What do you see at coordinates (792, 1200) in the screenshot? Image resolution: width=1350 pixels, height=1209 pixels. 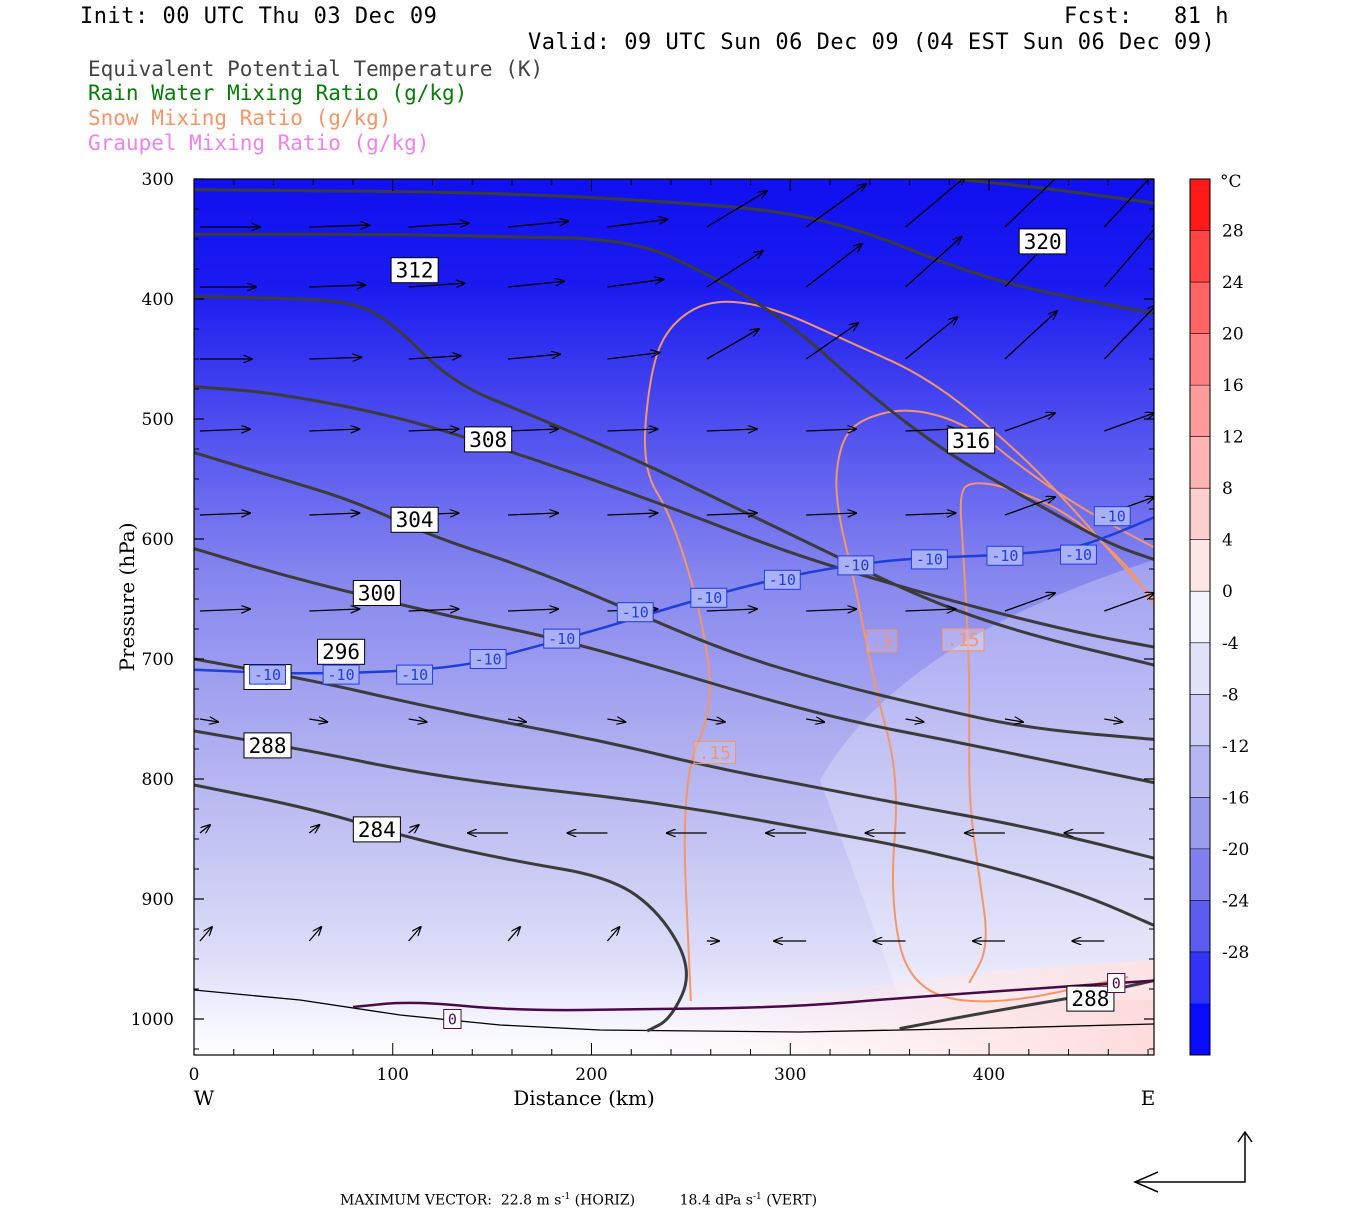 I see `vert-suffix: (VERT)` at bounding box center [792, 1200].